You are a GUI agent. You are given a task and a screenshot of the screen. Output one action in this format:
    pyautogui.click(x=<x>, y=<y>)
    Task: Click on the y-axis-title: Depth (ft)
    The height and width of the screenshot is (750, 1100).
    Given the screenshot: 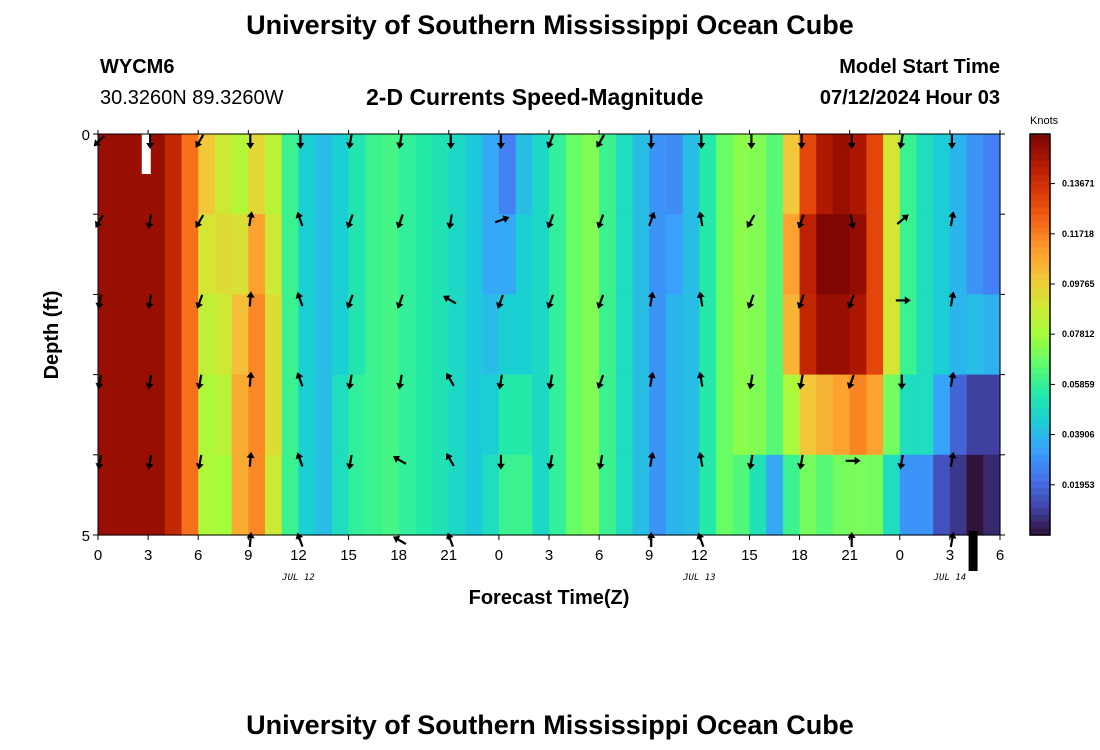 What is the action you would take?
    pyautogui.click(x=52, y=335)
    